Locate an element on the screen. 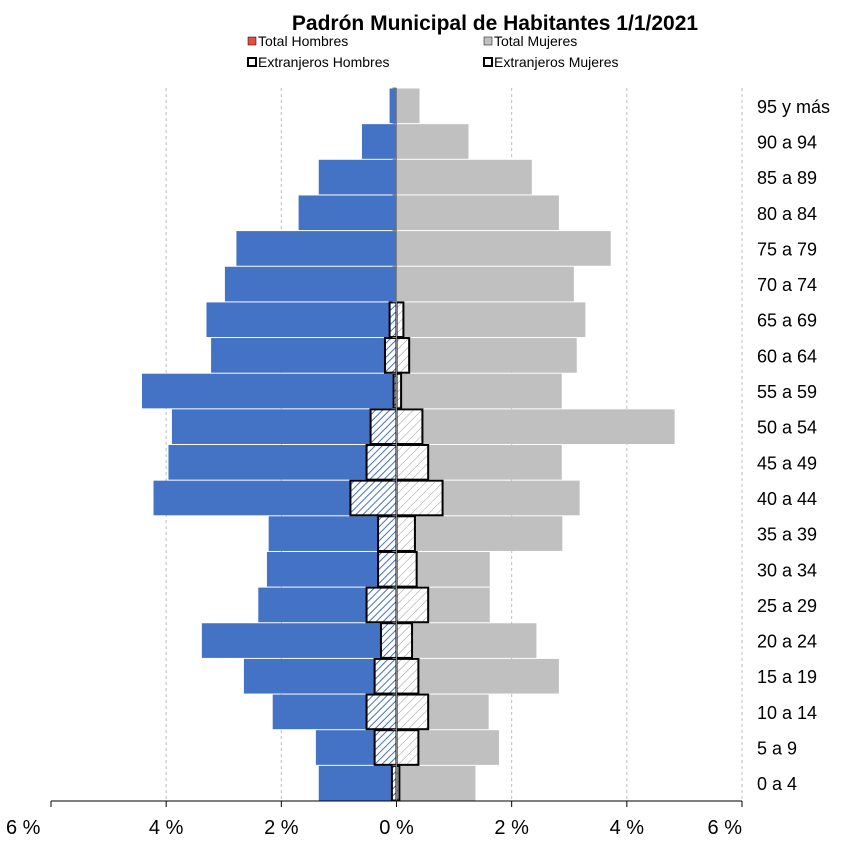 The image size is (844, 841). category-label: 5 a 9 is located at coordinates (777, 749).